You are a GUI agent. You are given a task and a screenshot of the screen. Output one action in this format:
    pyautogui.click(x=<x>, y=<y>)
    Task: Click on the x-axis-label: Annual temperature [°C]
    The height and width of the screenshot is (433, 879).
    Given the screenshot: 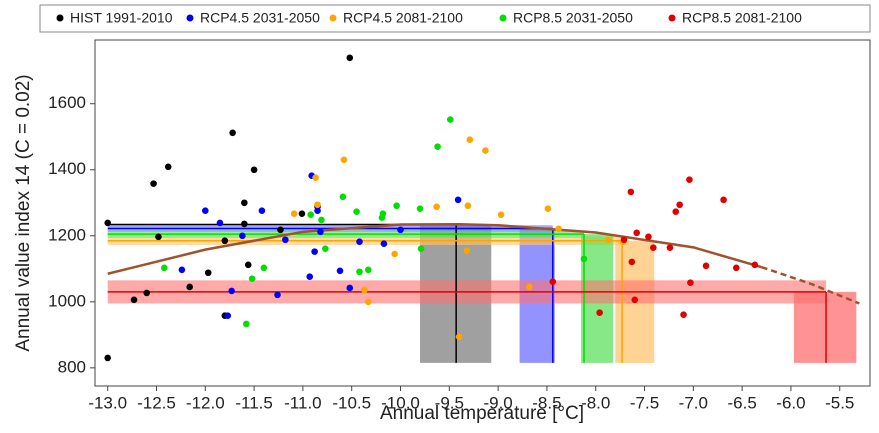 What is the action you would take?
    pyautogui.click(x=482, y=413)
    